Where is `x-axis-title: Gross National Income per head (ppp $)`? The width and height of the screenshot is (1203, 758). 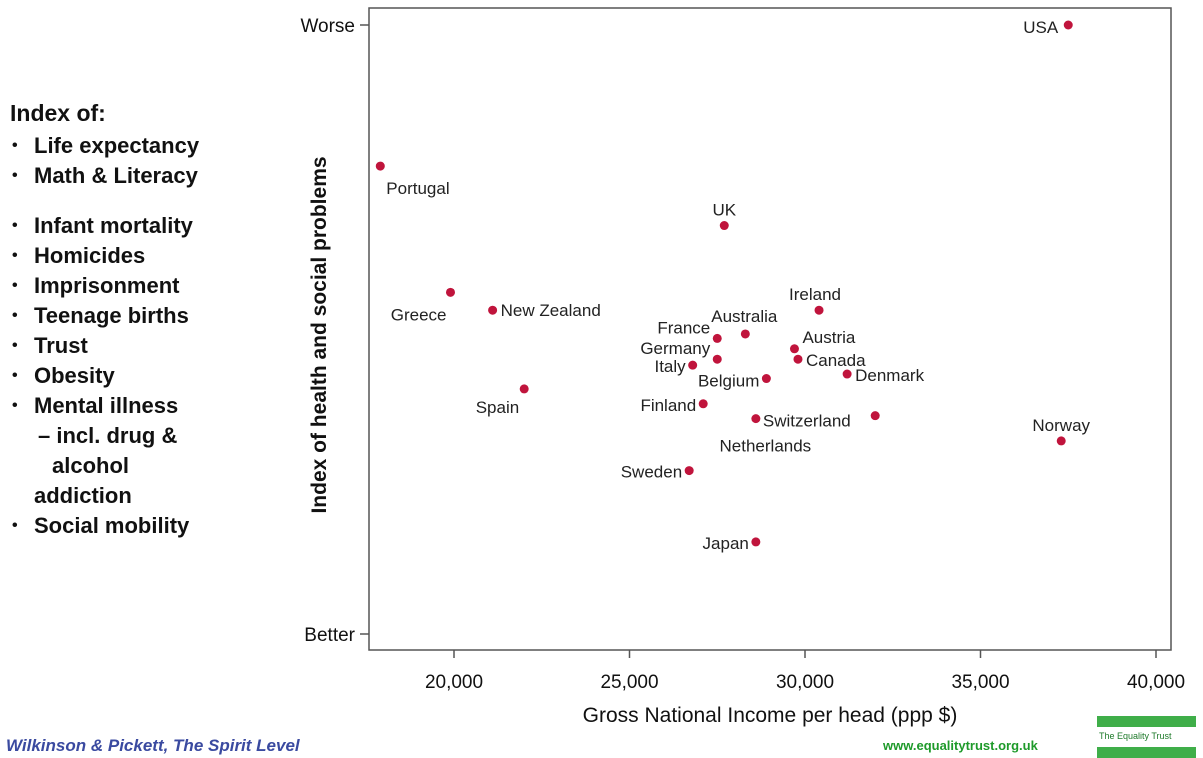
x-axis-title: Gross National Income per head (ppp $) is located at coordinates (770, 715).